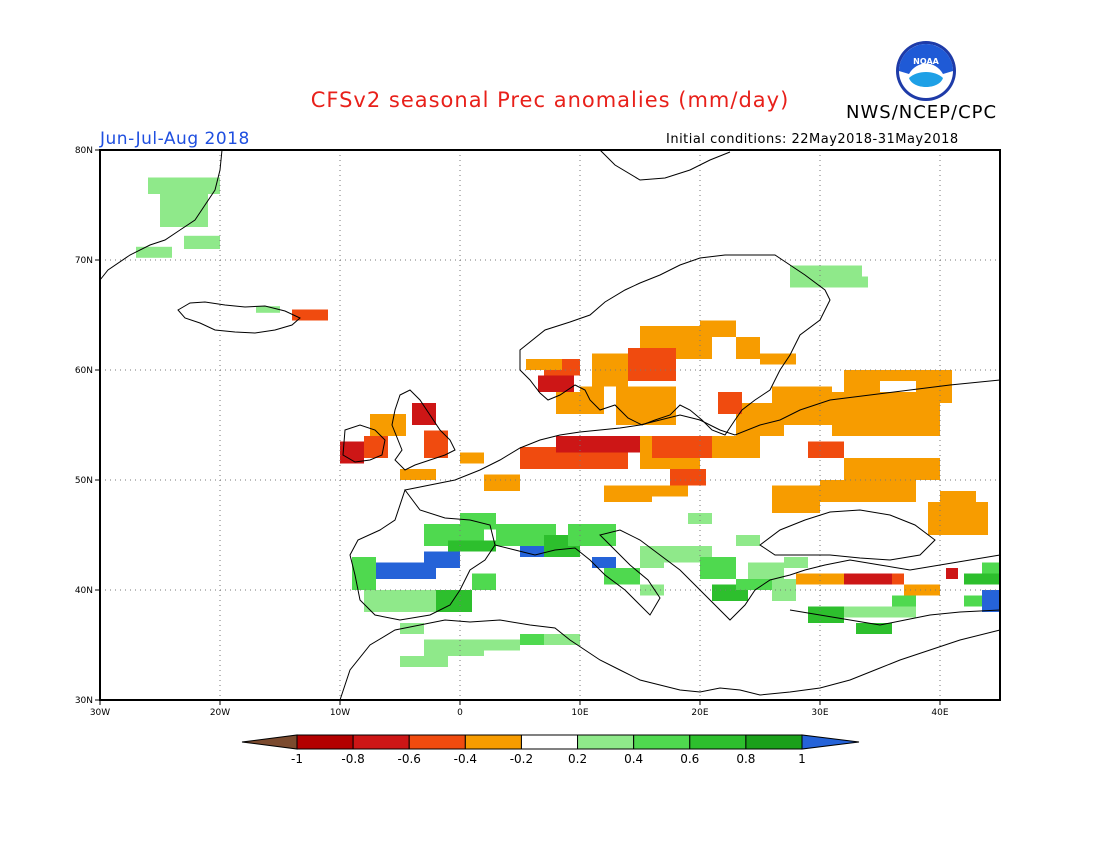 The width and height of the screenshot is (1100, 850). What do you see at coordinates (830, 742) in the screenshot?
I see `colorbar-high-arrow` at bounding box center [830, 742].